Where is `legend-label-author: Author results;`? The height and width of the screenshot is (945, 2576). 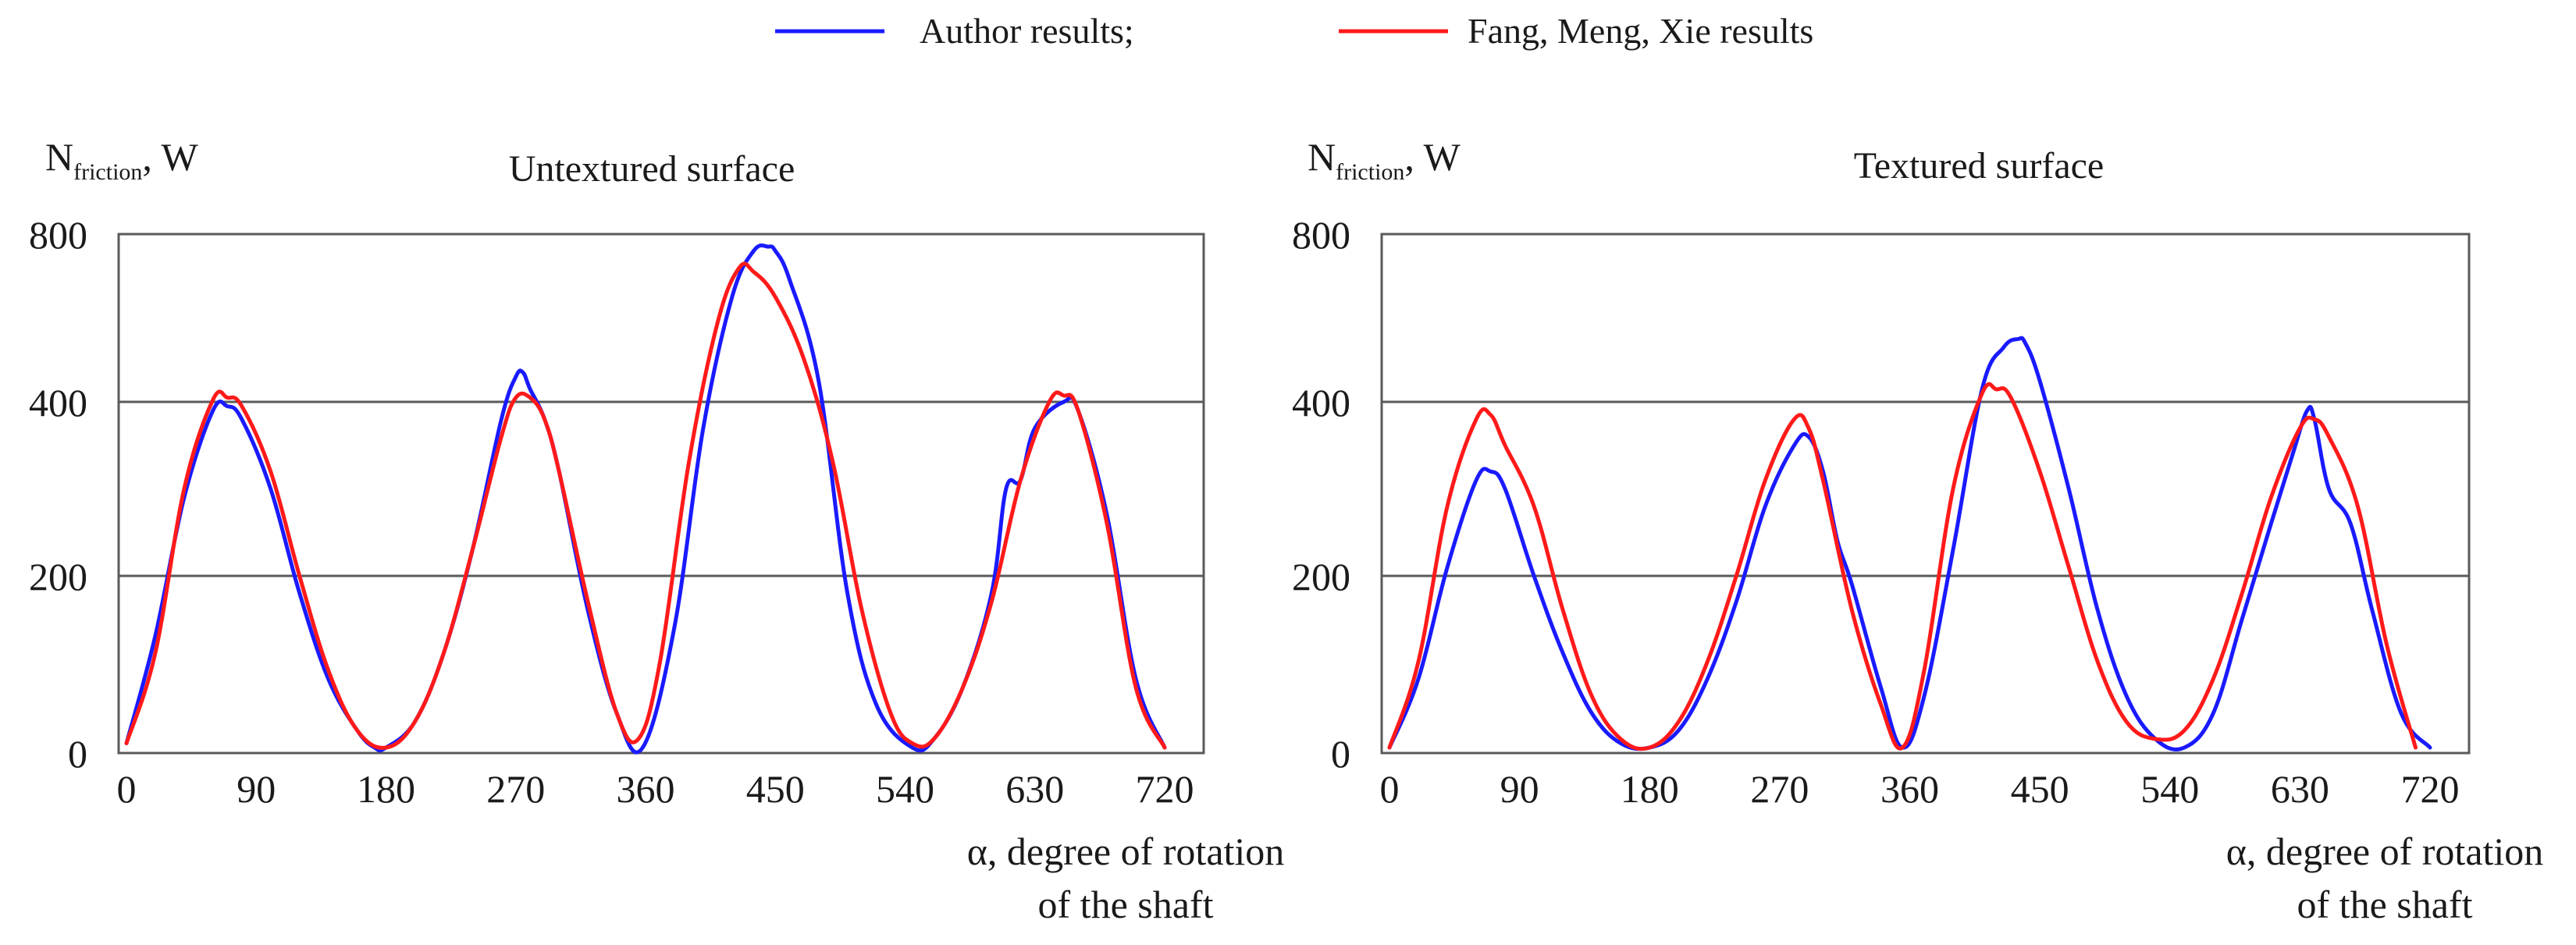
legend-label-author: Author results; is located at coordinates (1027, 31).